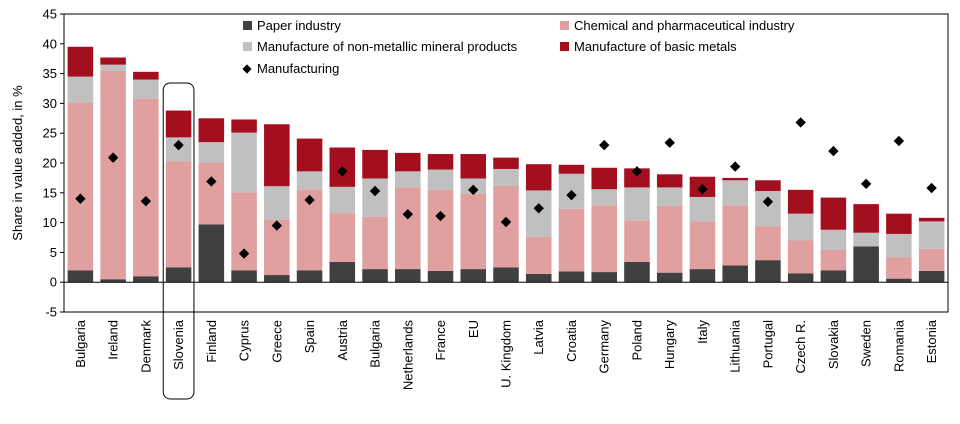 The width and height of the screenshot is (960, 424). Describe the element at coordinates (51, 312) in the screenshot. I see `y-tick-label: -5` at that location.